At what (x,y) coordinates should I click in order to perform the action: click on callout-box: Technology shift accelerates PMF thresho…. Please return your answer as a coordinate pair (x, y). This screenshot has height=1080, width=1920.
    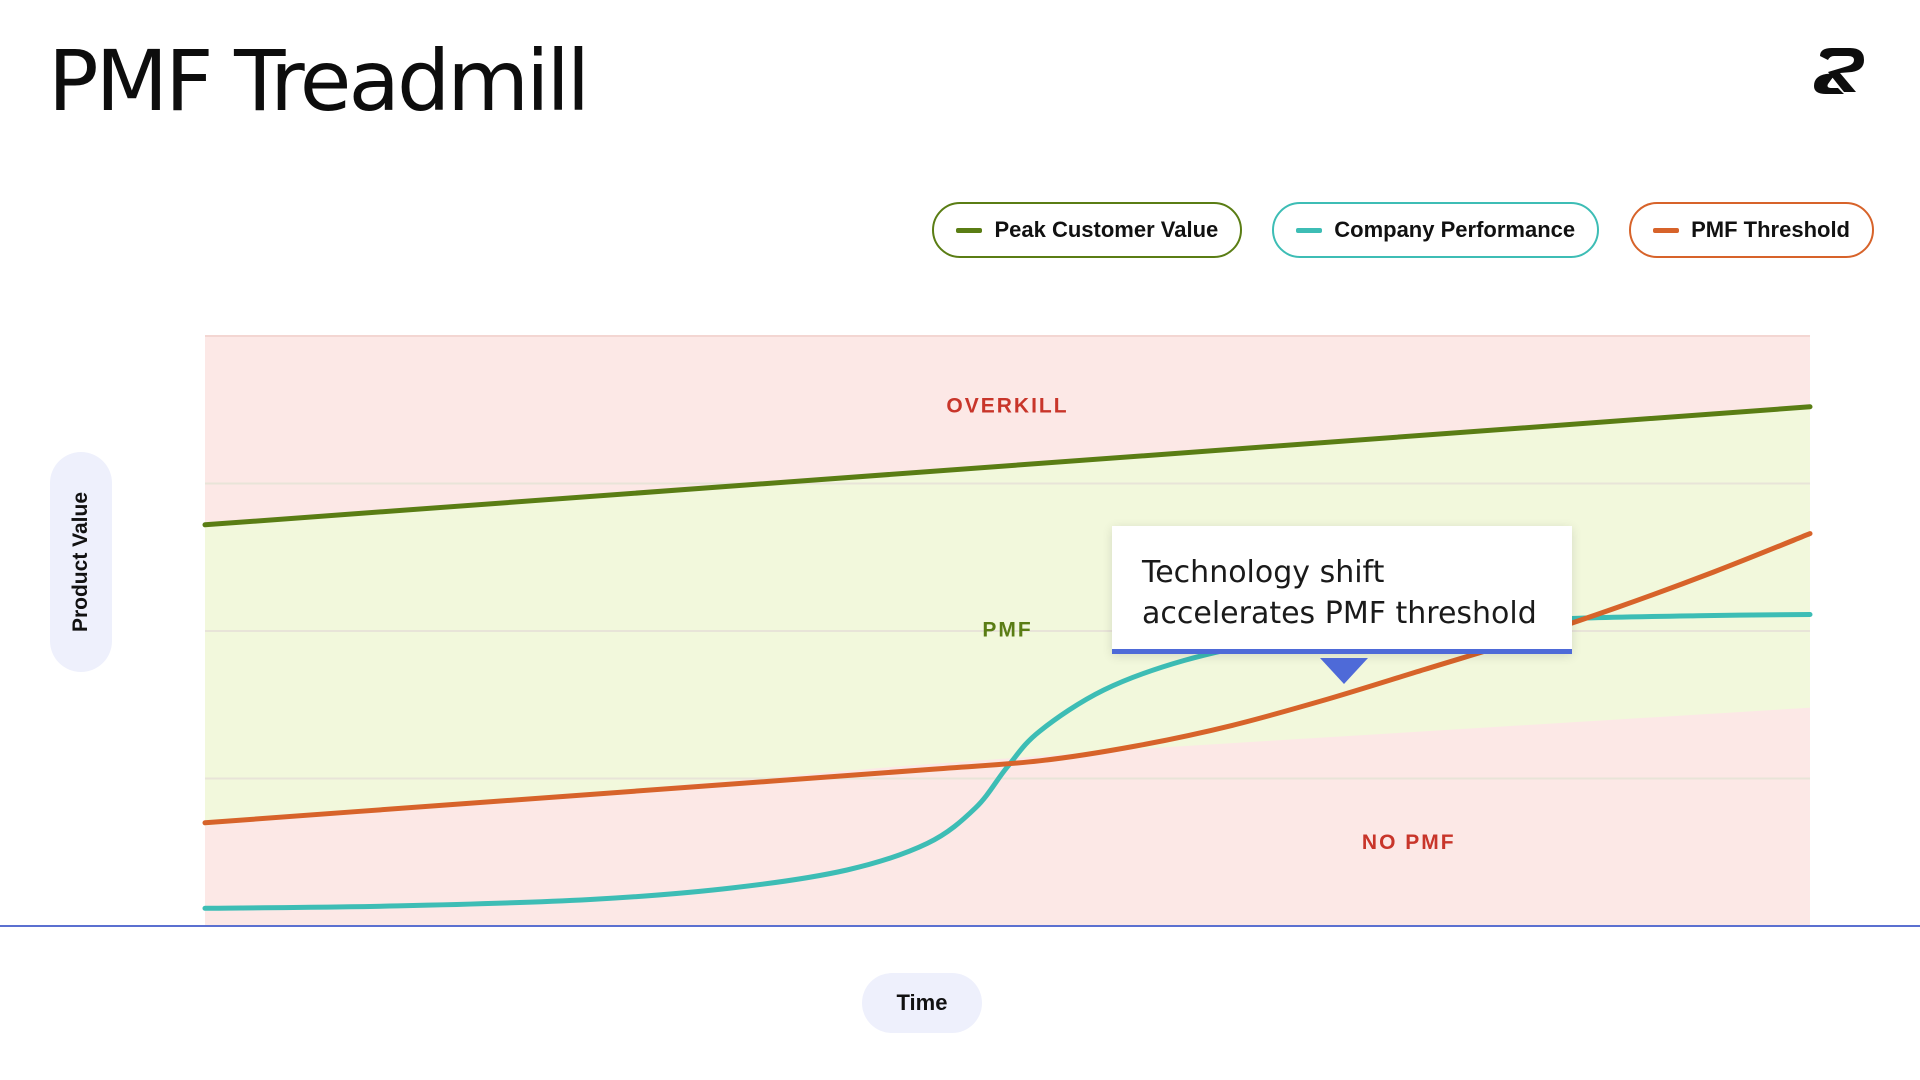
    Looking at the image, I should click on (1342, 590).